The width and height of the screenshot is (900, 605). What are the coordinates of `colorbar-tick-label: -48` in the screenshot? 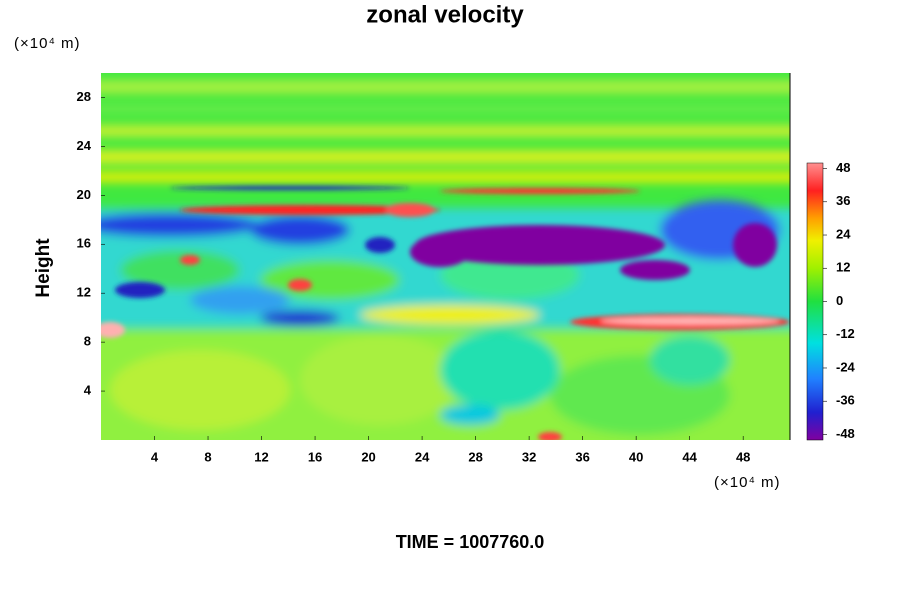 It's located at (845, 433).